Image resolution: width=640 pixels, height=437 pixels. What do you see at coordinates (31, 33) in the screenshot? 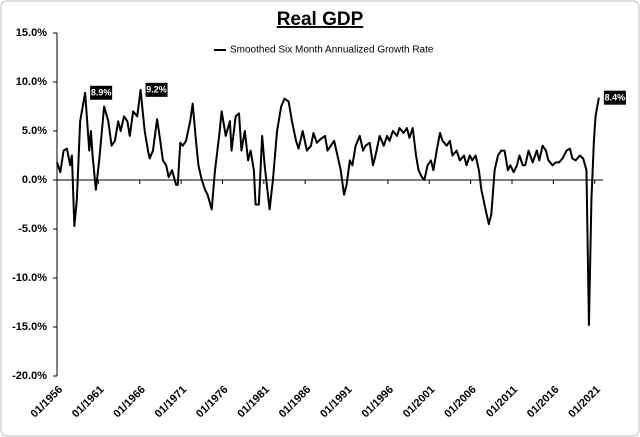
I see `y-tick-label: 15.0%` at bounding box center [31, 33].